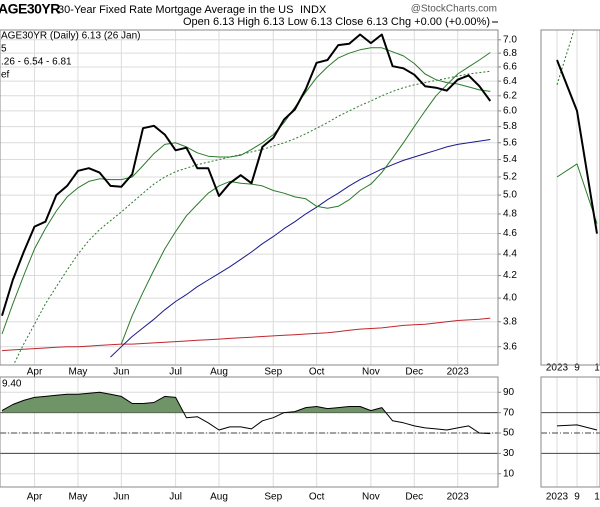 Image resolution: width=600 pixels, height=507 pixels. Describe the element at coordinates (509, 433) in the screenshot. I see `y-tick-label: 50` at that location.